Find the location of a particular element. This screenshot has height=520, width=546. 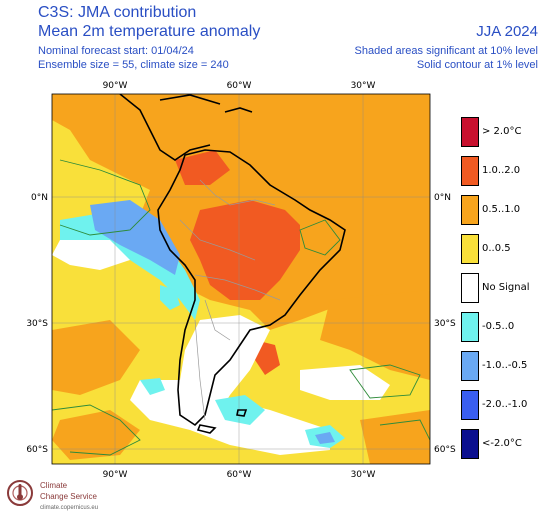

top-lon-label: 90°W is located at coordinates (115, 86).